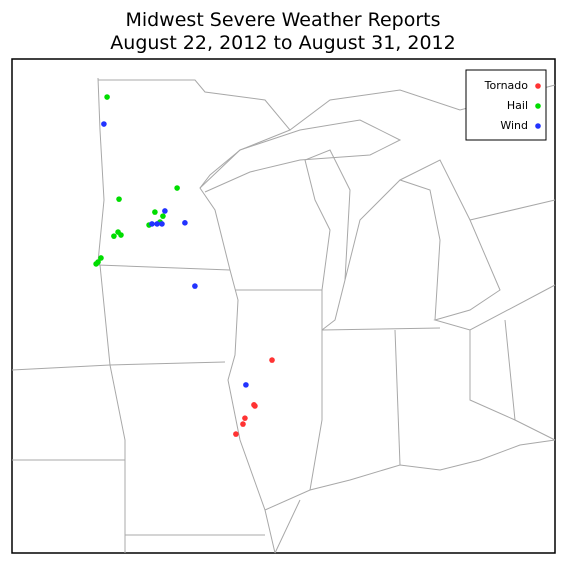 Image resolution: width=567 pixels, height=569 pixels. I want to click on legend: Tornado Hail Wind, so click(506, 105).